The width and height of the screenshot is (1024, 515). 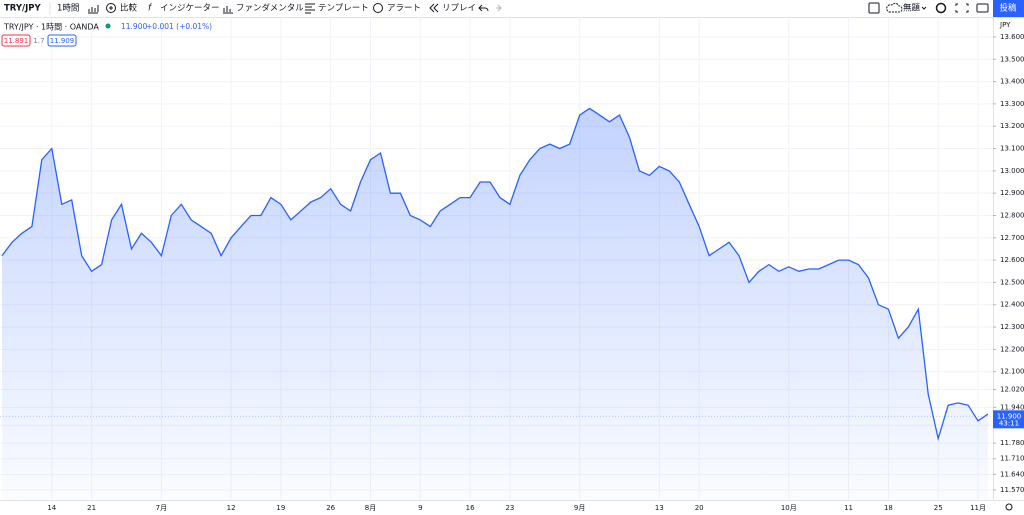 What do you see at coordinates (659, 508) in the screenshot?
I see `x-tick-label: 13` at bounding box center [659, 508].